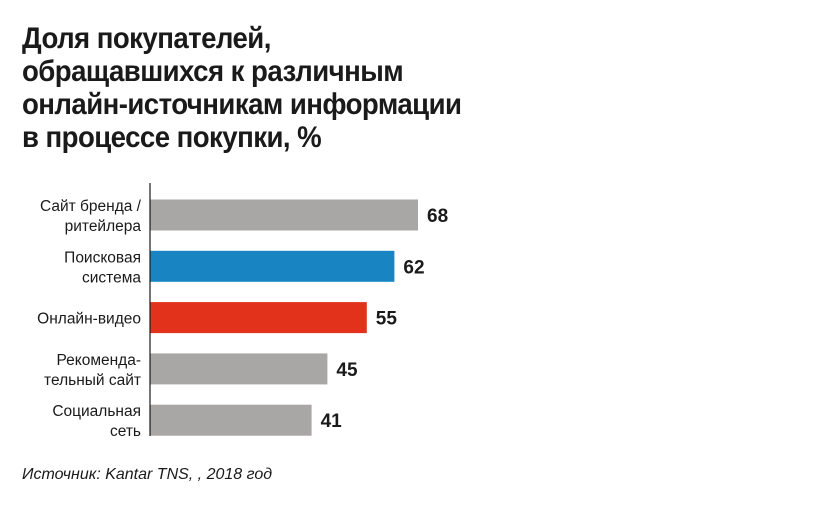 This screenshot has width=814, height=509. I want to click on category-label: тельный сайт, so click(92, 380).